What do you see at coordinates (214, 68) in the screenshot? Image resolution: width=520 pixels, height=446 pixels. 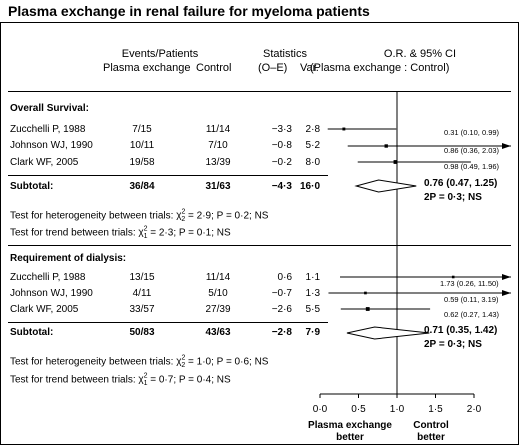 I see `control-column-header: Control` at bounding box center [214, 68].